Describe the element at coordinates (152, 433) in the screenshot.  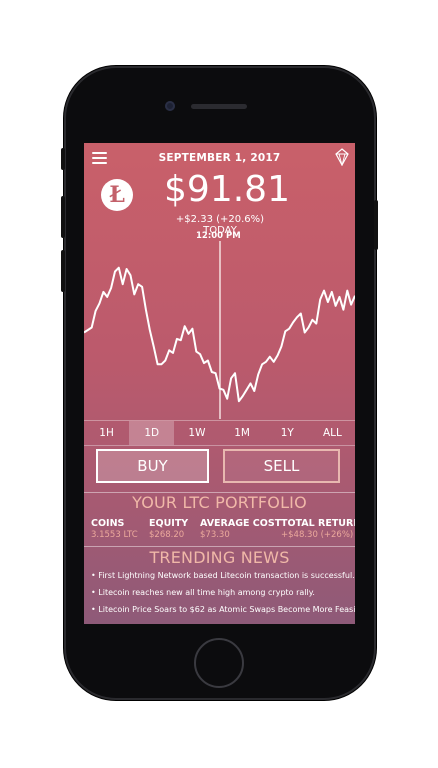
I see `timeframe-1d: 1D` at that location.